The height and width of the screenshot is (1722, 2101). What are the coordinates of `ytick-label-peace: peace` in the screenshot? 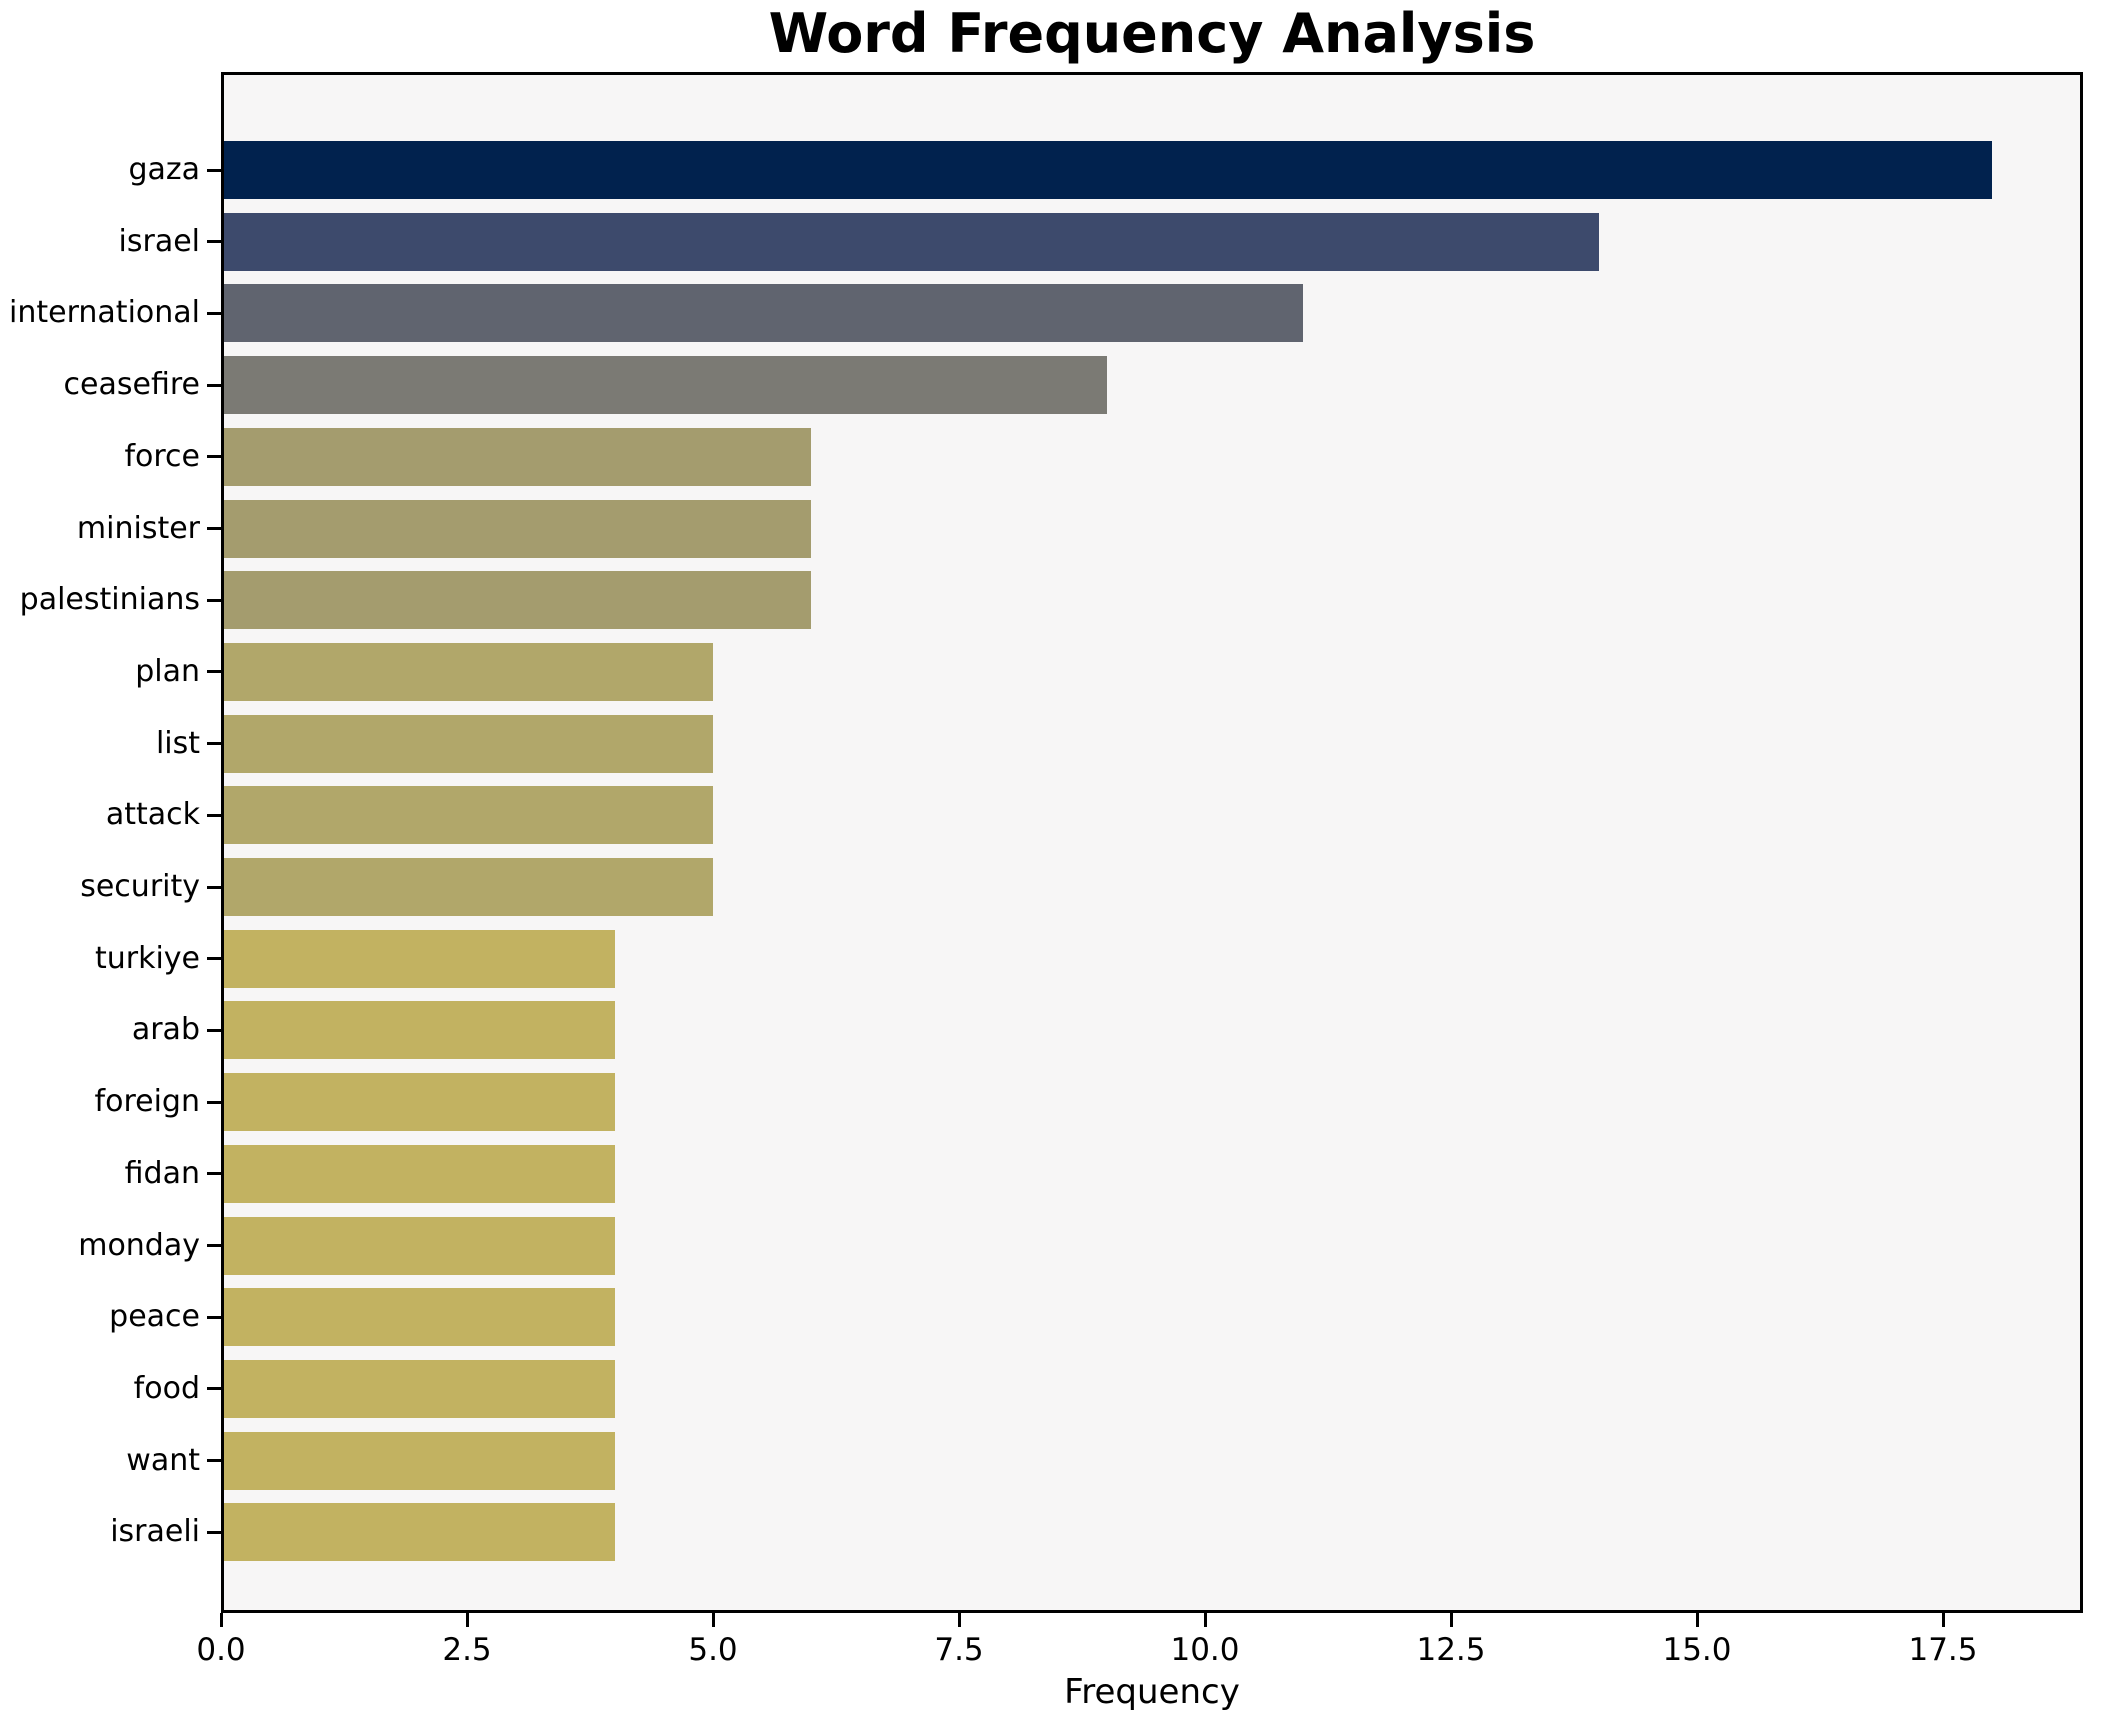 It's located at (154, 1317).